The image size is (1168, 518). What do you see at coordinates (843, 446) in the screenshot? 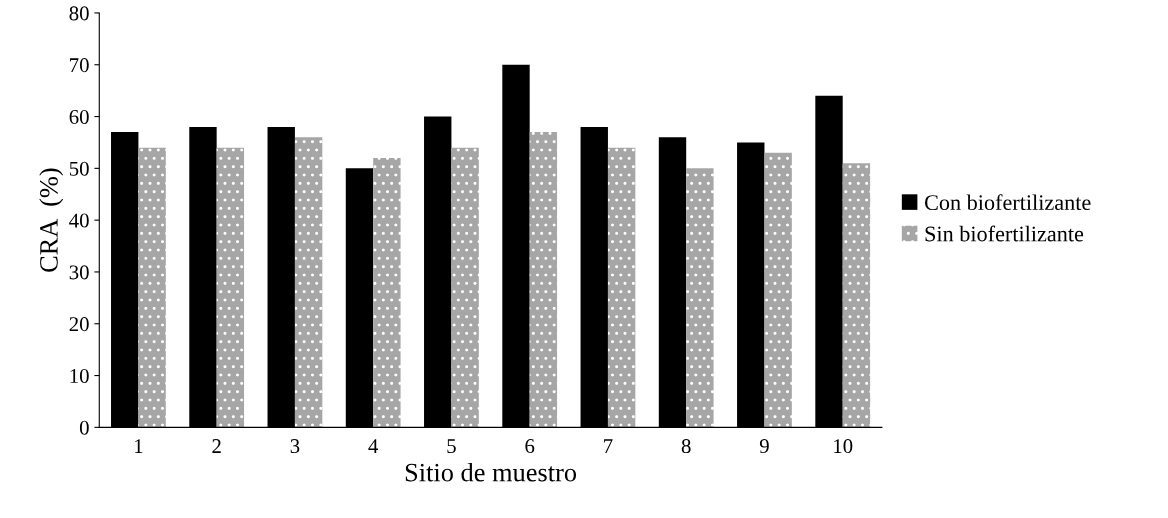
I see `x-tick-label: 10` at bounding box center [843, 446].